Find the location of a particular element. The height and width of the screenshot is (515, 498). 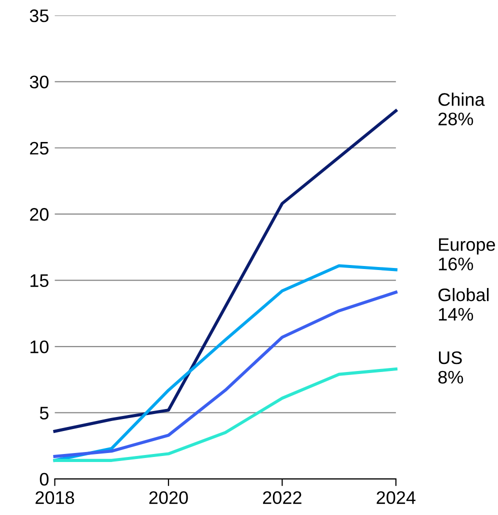

y-tick-label: 30 is located at coordinates (39, 82).